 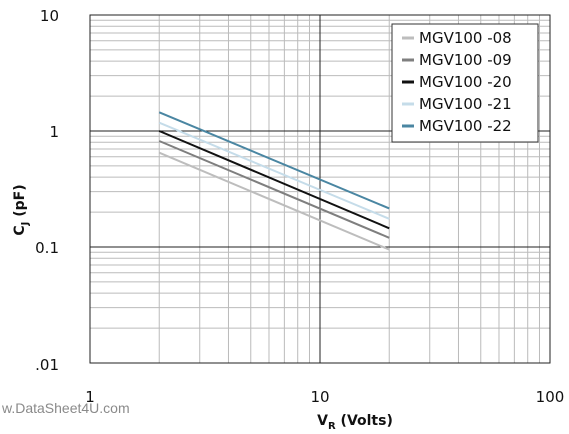 I want to click on legend-label-09: MGV100 -09, so click(x=465, y=60).